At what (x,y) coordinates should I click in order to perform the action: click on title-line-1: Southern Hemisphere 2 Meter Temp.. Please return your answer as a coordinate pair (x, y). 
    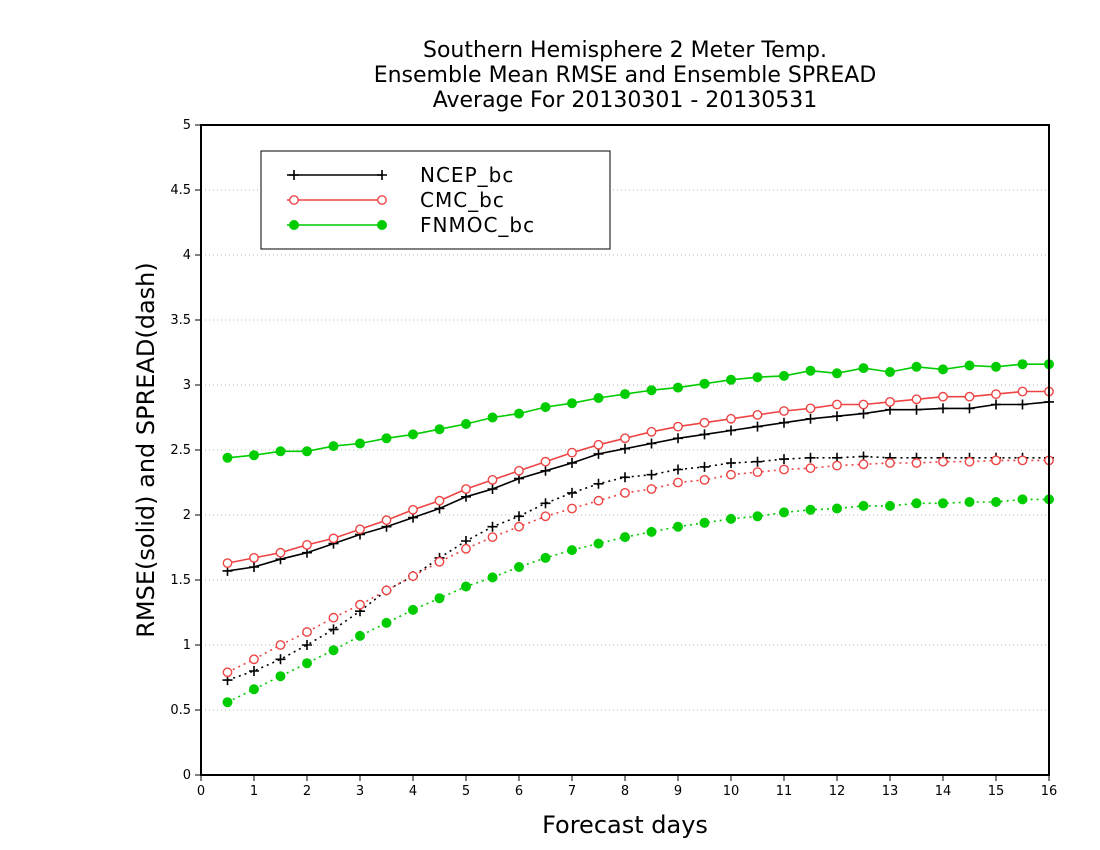
    Looking at the image, I should click on (625, 50).